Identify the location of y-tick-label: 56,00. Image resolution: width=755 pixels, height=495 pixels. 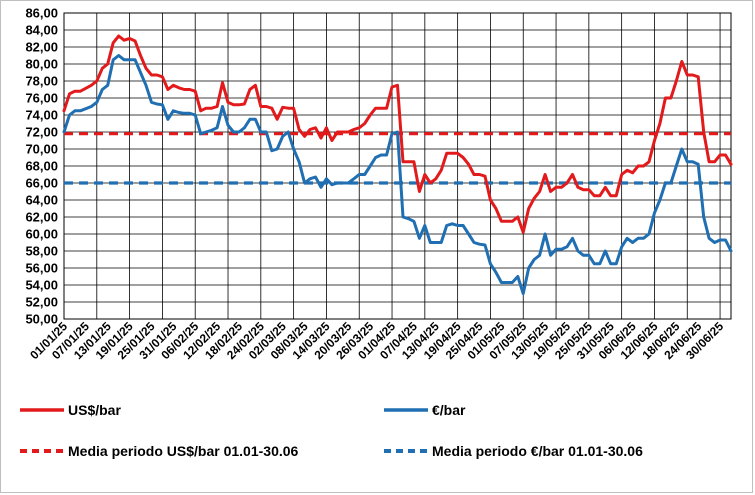
(41, 268).